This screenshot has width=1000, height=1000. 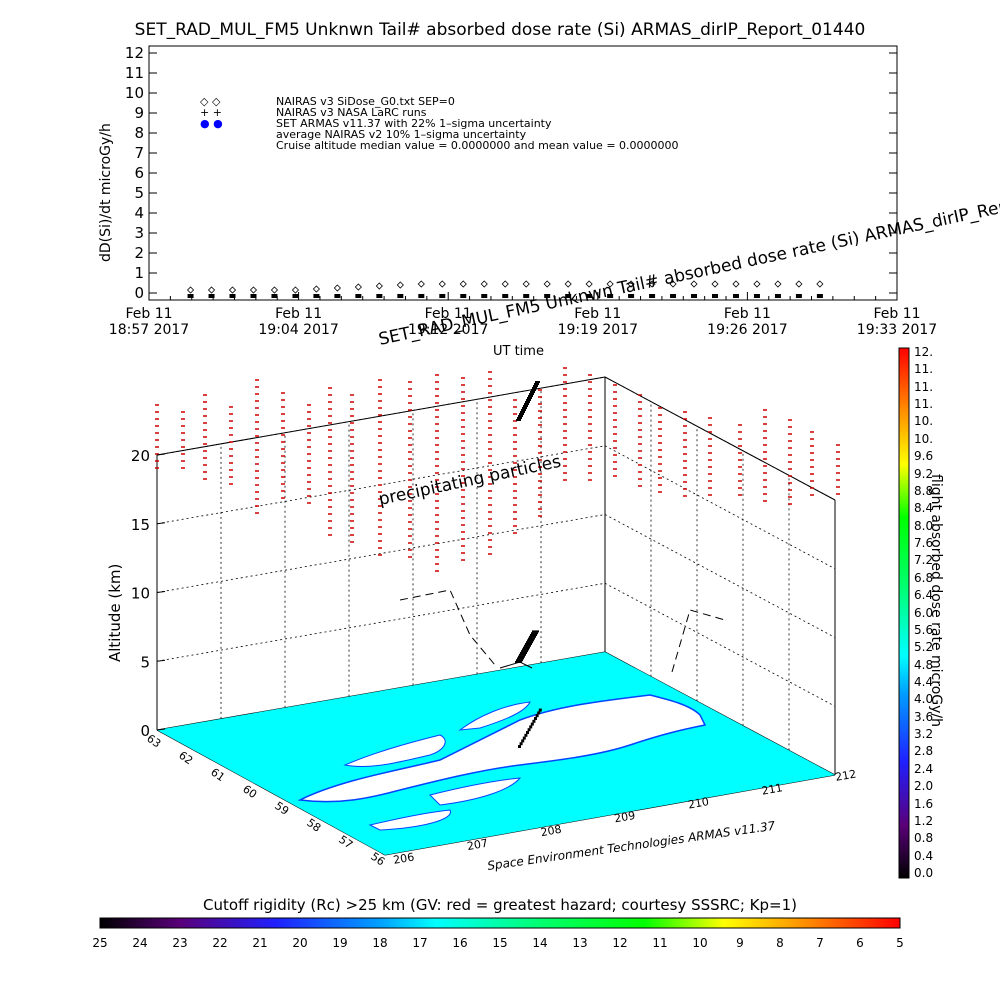 What do you see at coordinates (924, 577) in the screenshot?
I see `right-colorbar-tick-label: 6.8` at bounding box center [924, 577].